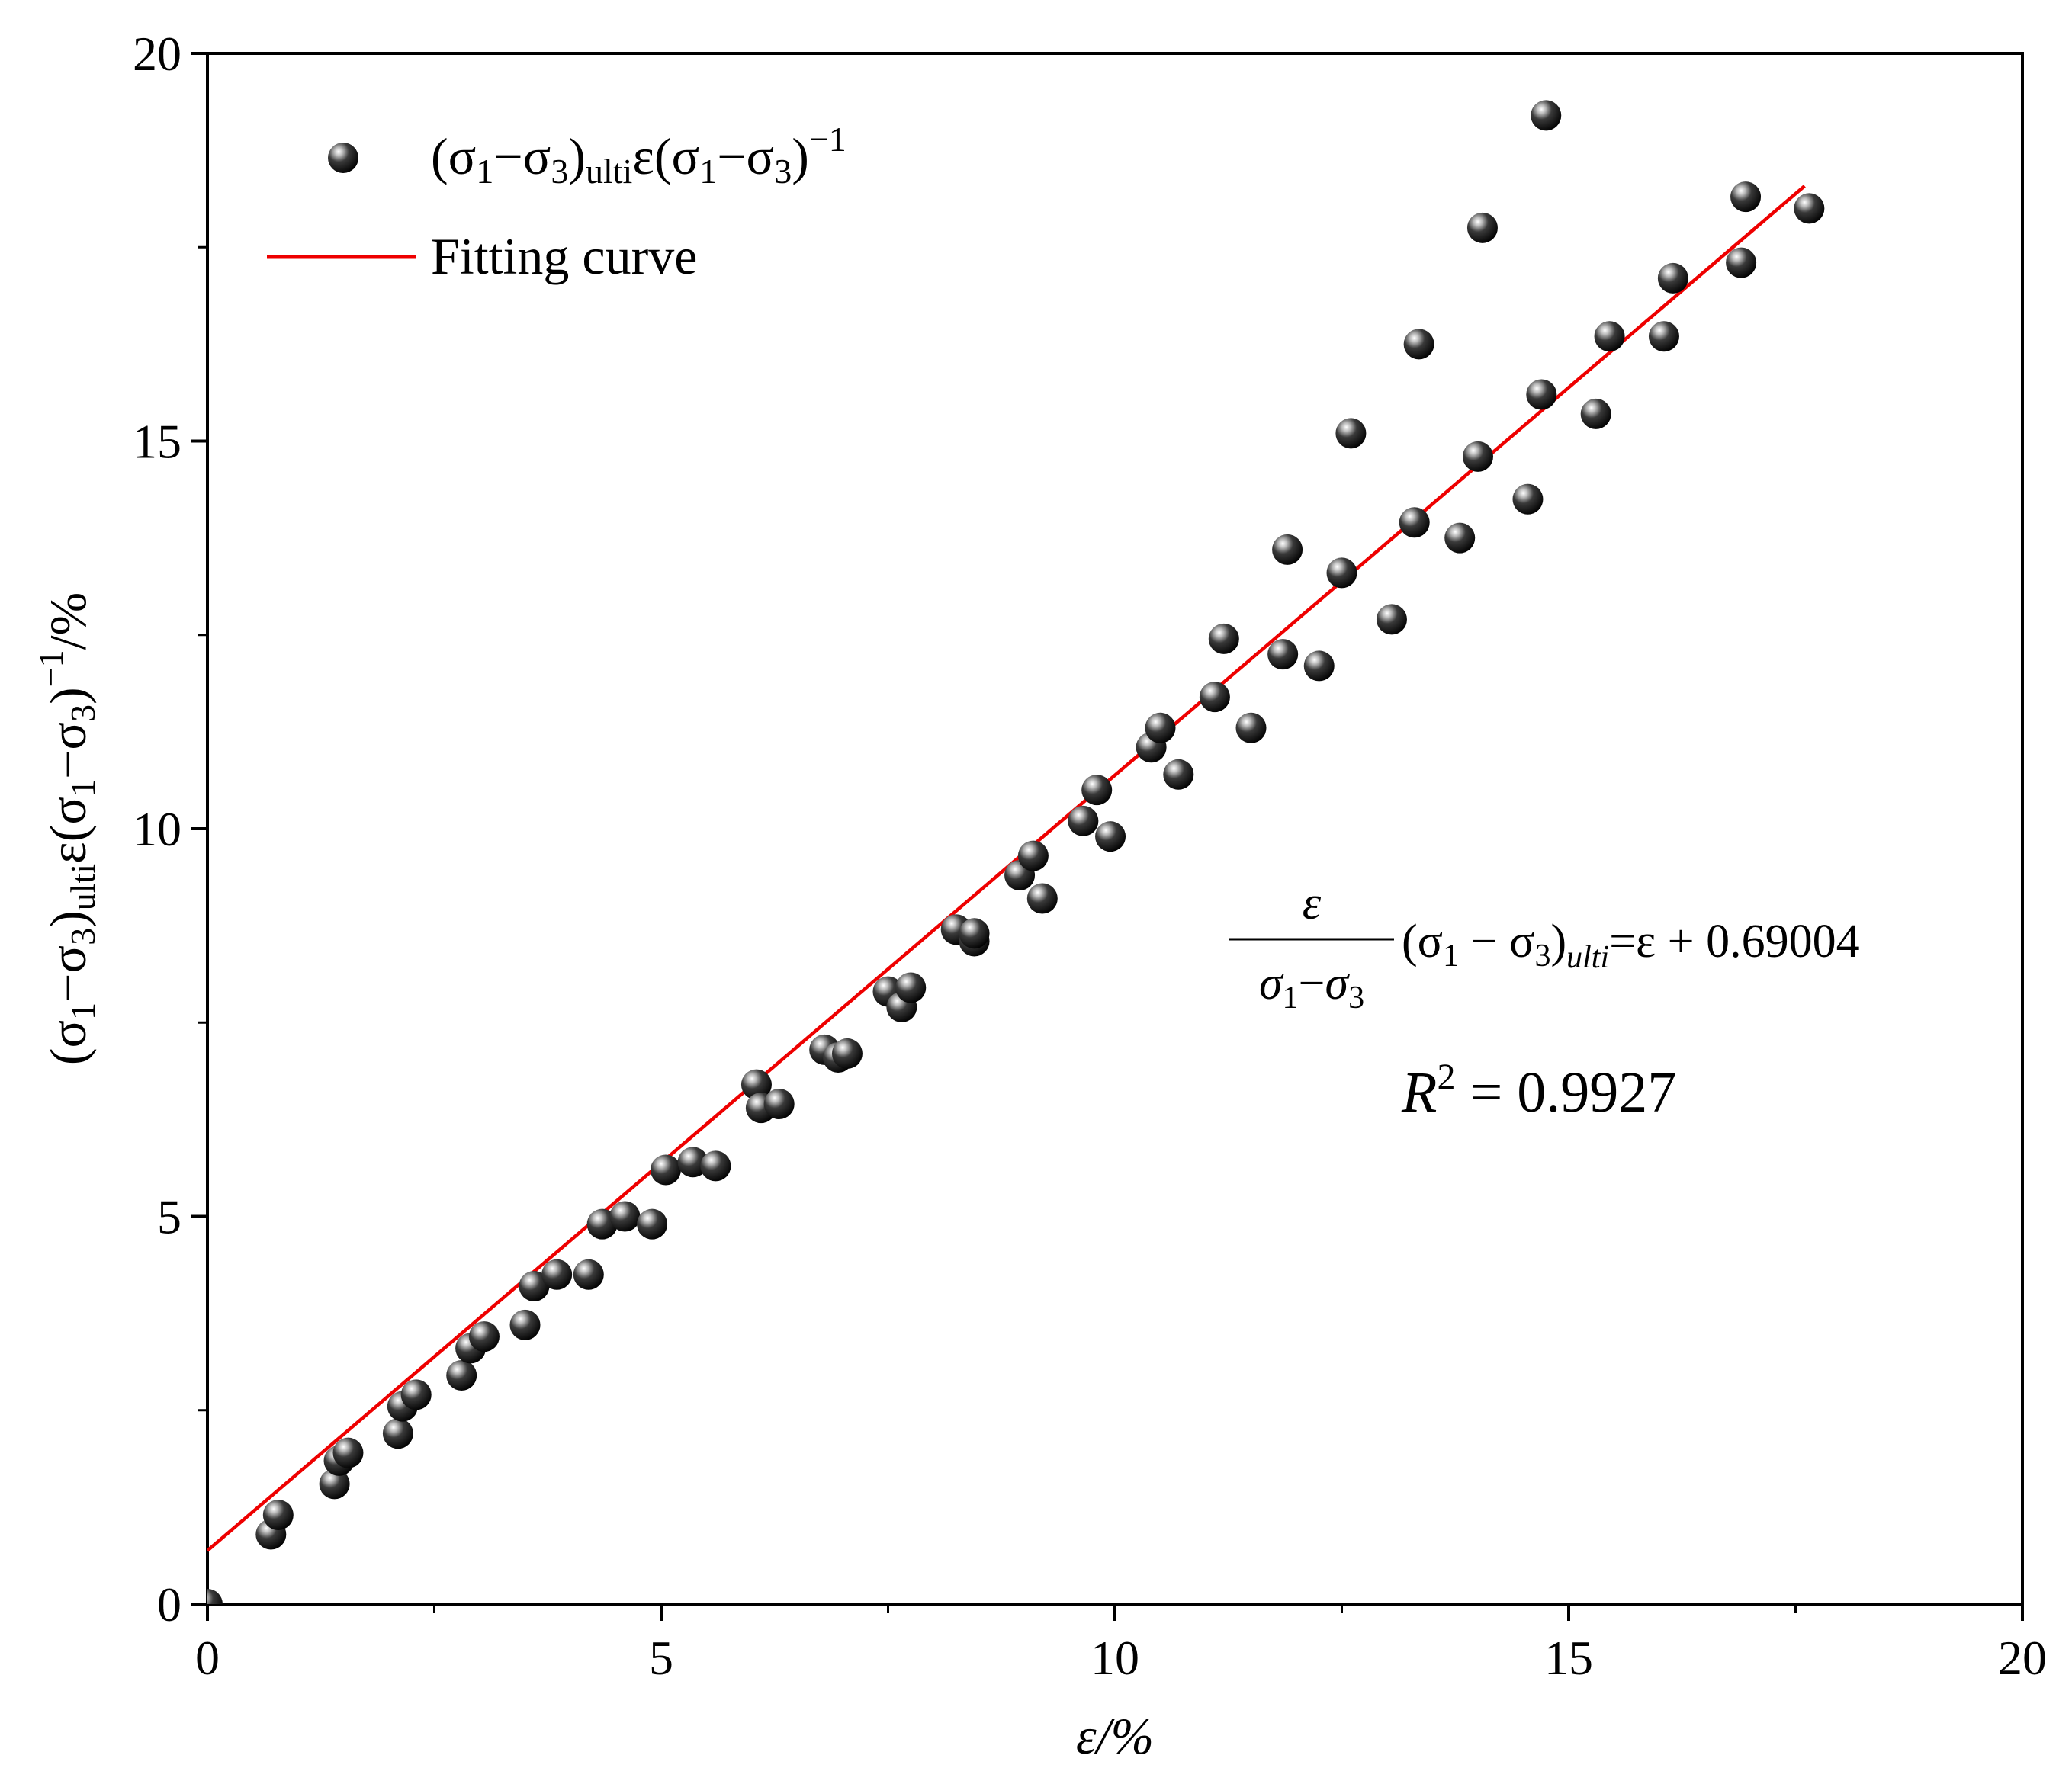 This screenshot has height=1768, width=2072. Describe the element at coordinates (708, 171) in the screenshot. I see `legend-sub3: 1` at that location.